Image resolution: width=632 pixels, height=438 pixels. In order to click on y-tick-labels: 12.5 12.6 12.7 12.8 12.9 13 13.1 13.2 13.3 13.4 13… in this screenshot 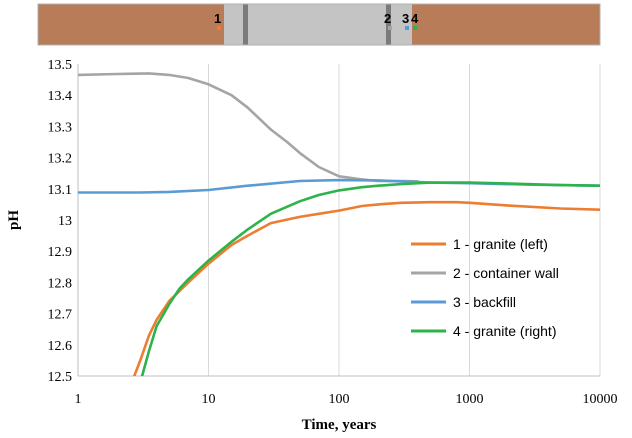, I will do `click(60, 221)`.